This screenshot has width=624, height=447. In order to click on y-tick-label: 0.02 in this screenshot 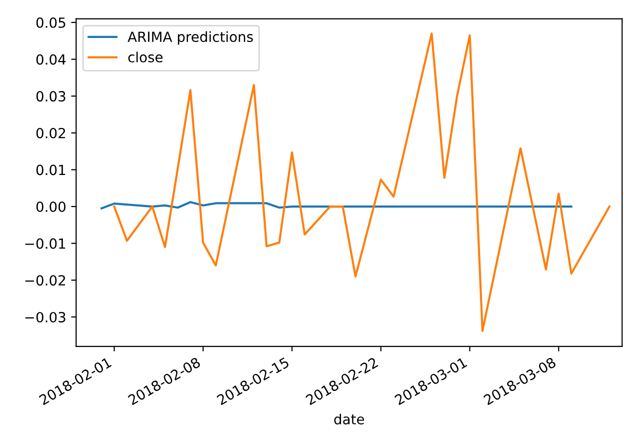, I will do `click(51, 133)`.